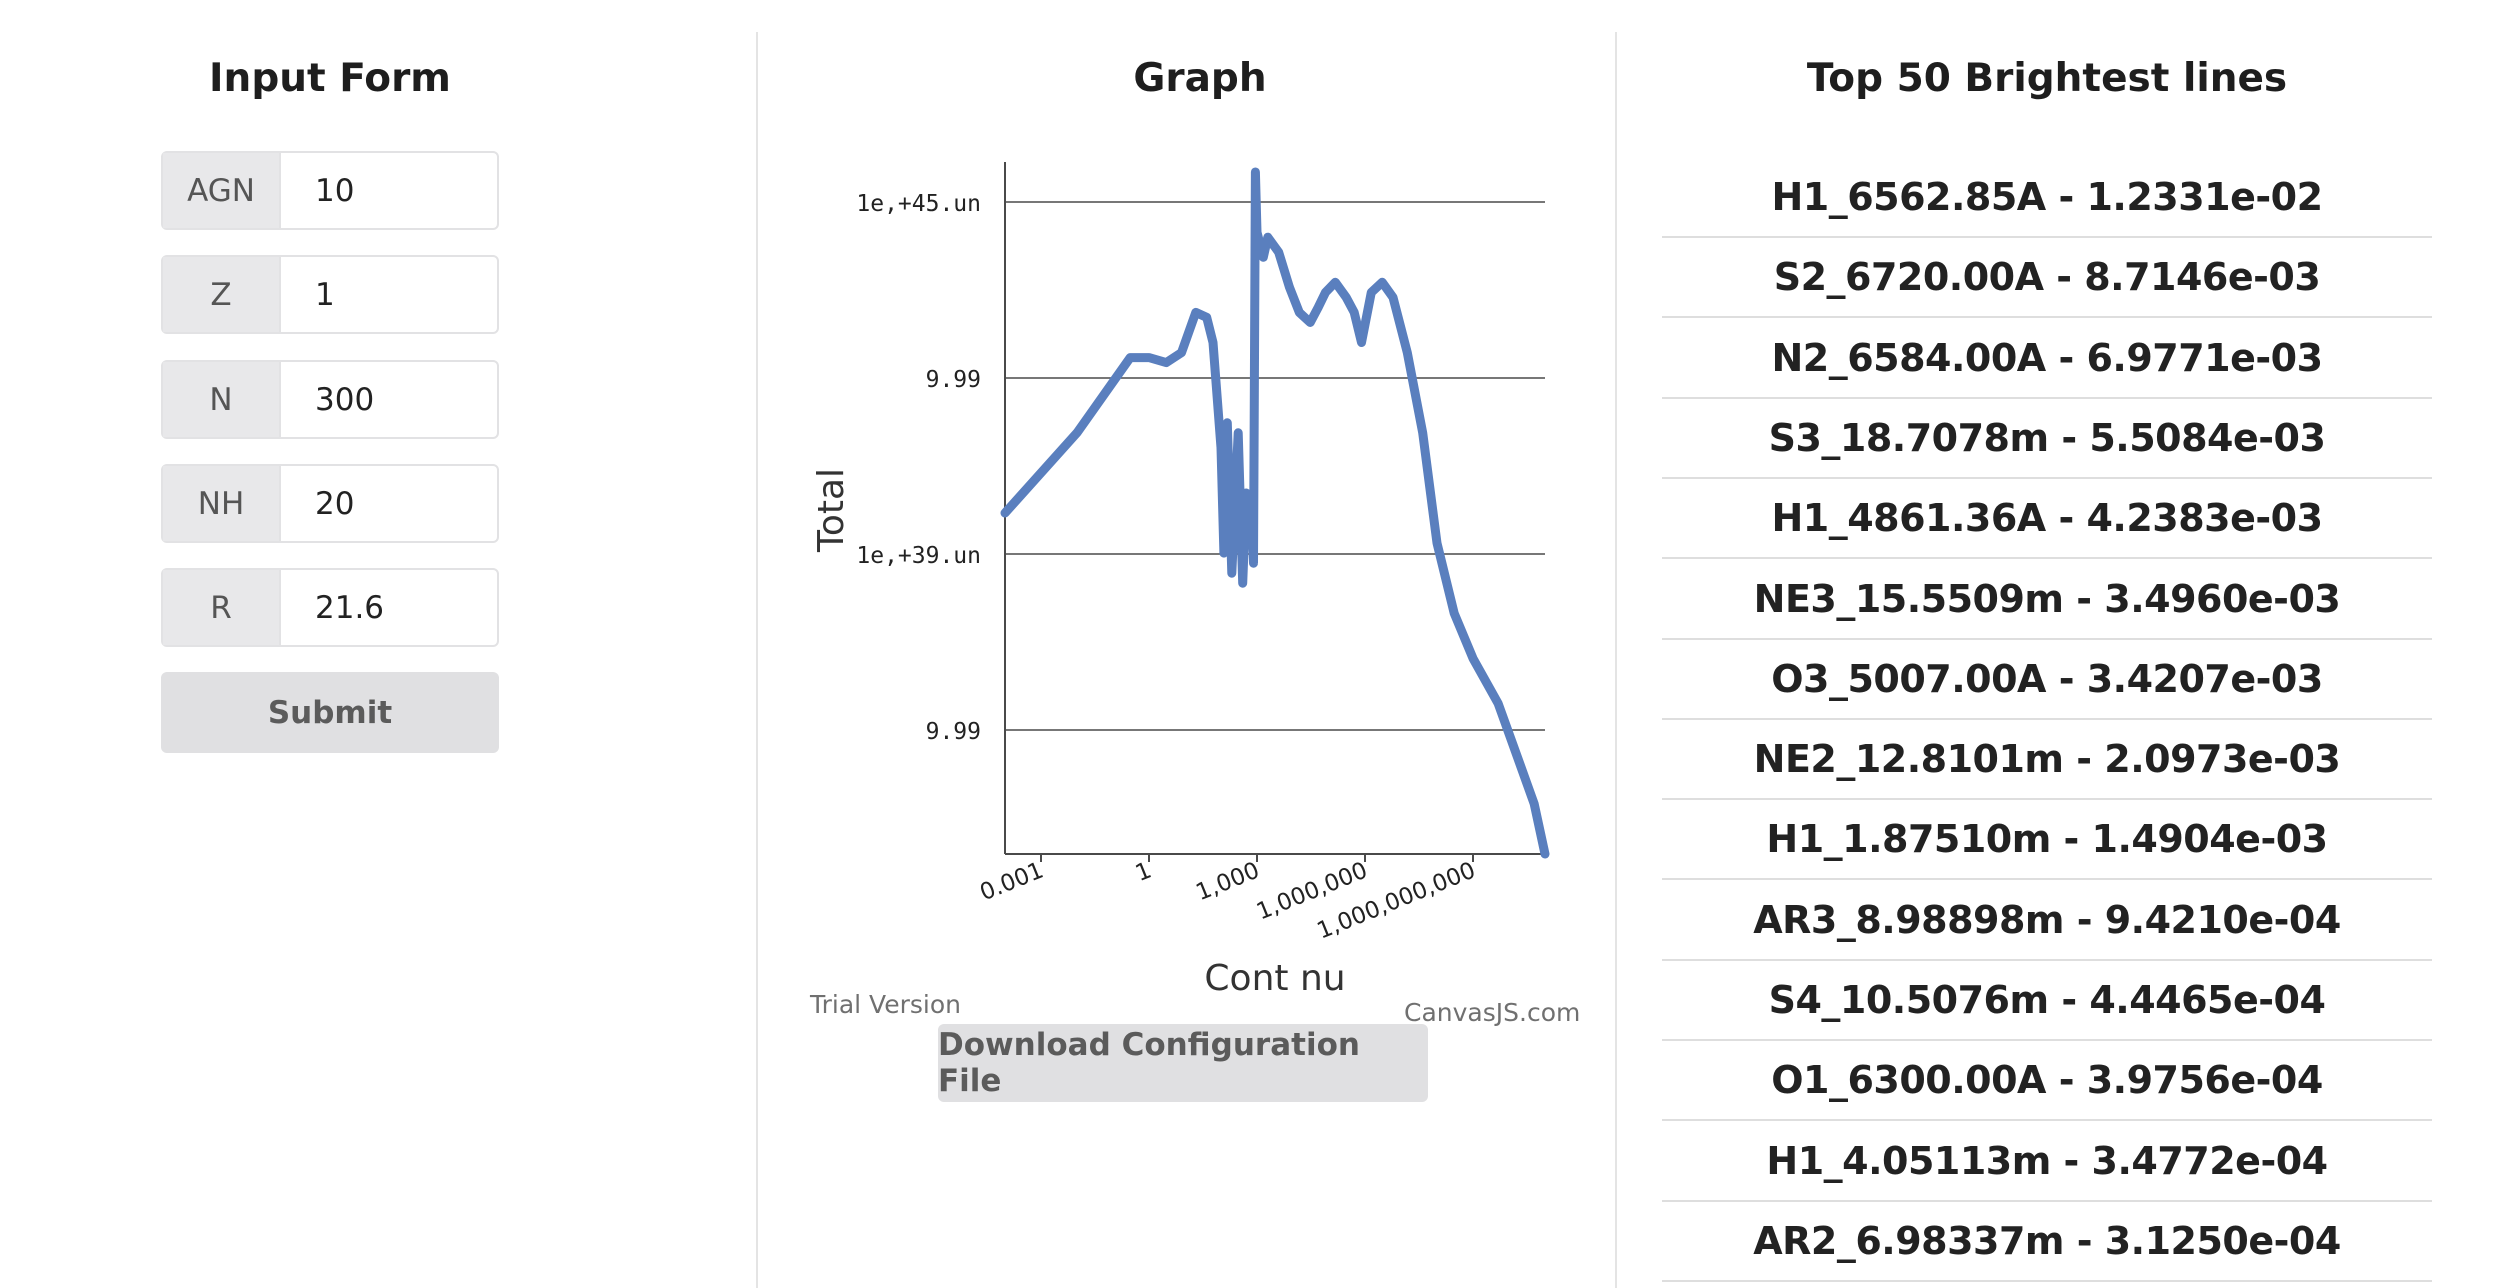 The width and height of the screenshot is (2504, 1288). I want to click on n-field: N 300, so click(330, 399).